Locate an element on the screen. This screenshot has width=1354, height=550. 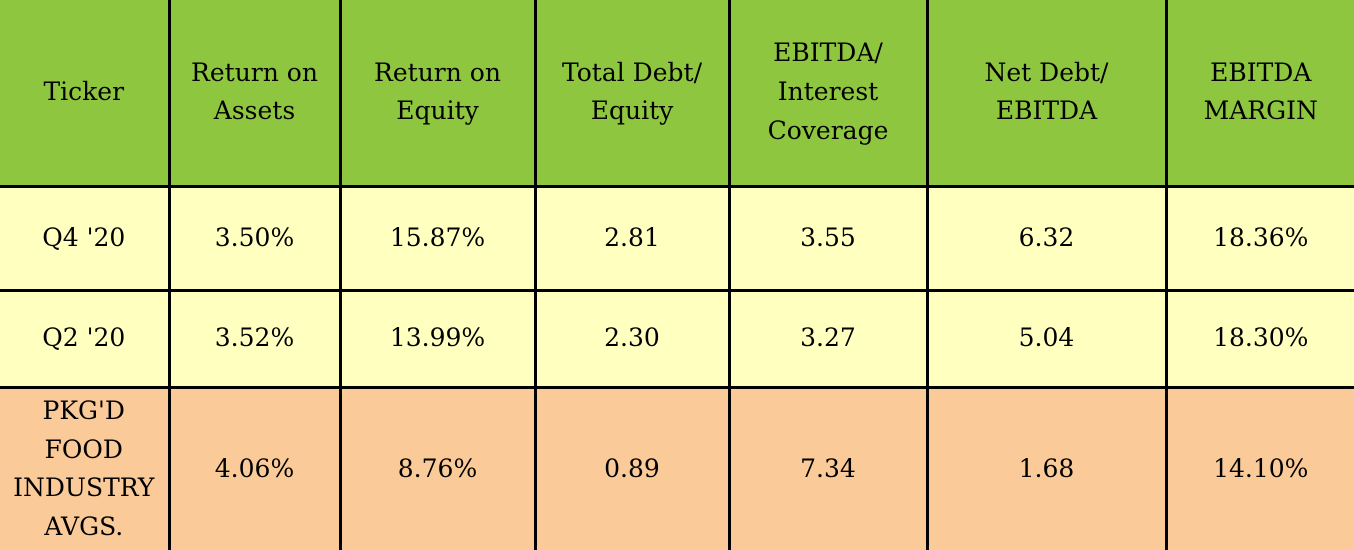
row-label: Q4 '20 is located at coordinates (85, 238).